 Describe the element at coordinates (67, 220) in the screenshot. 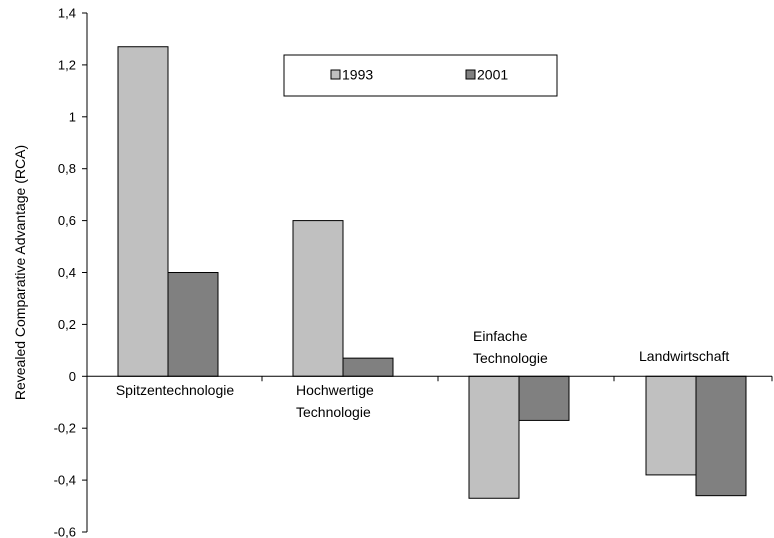

I see `y-tick-label: 0,6` at that location.